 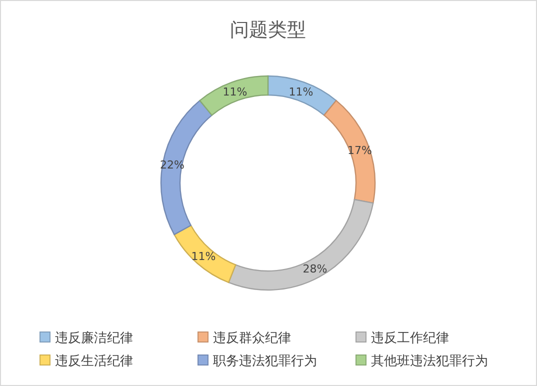 What do you see at coordinates (265, 361) in the screenshot?
I see `legend-label: 职务违法犯罪行为` at bounding box center [265, 361].